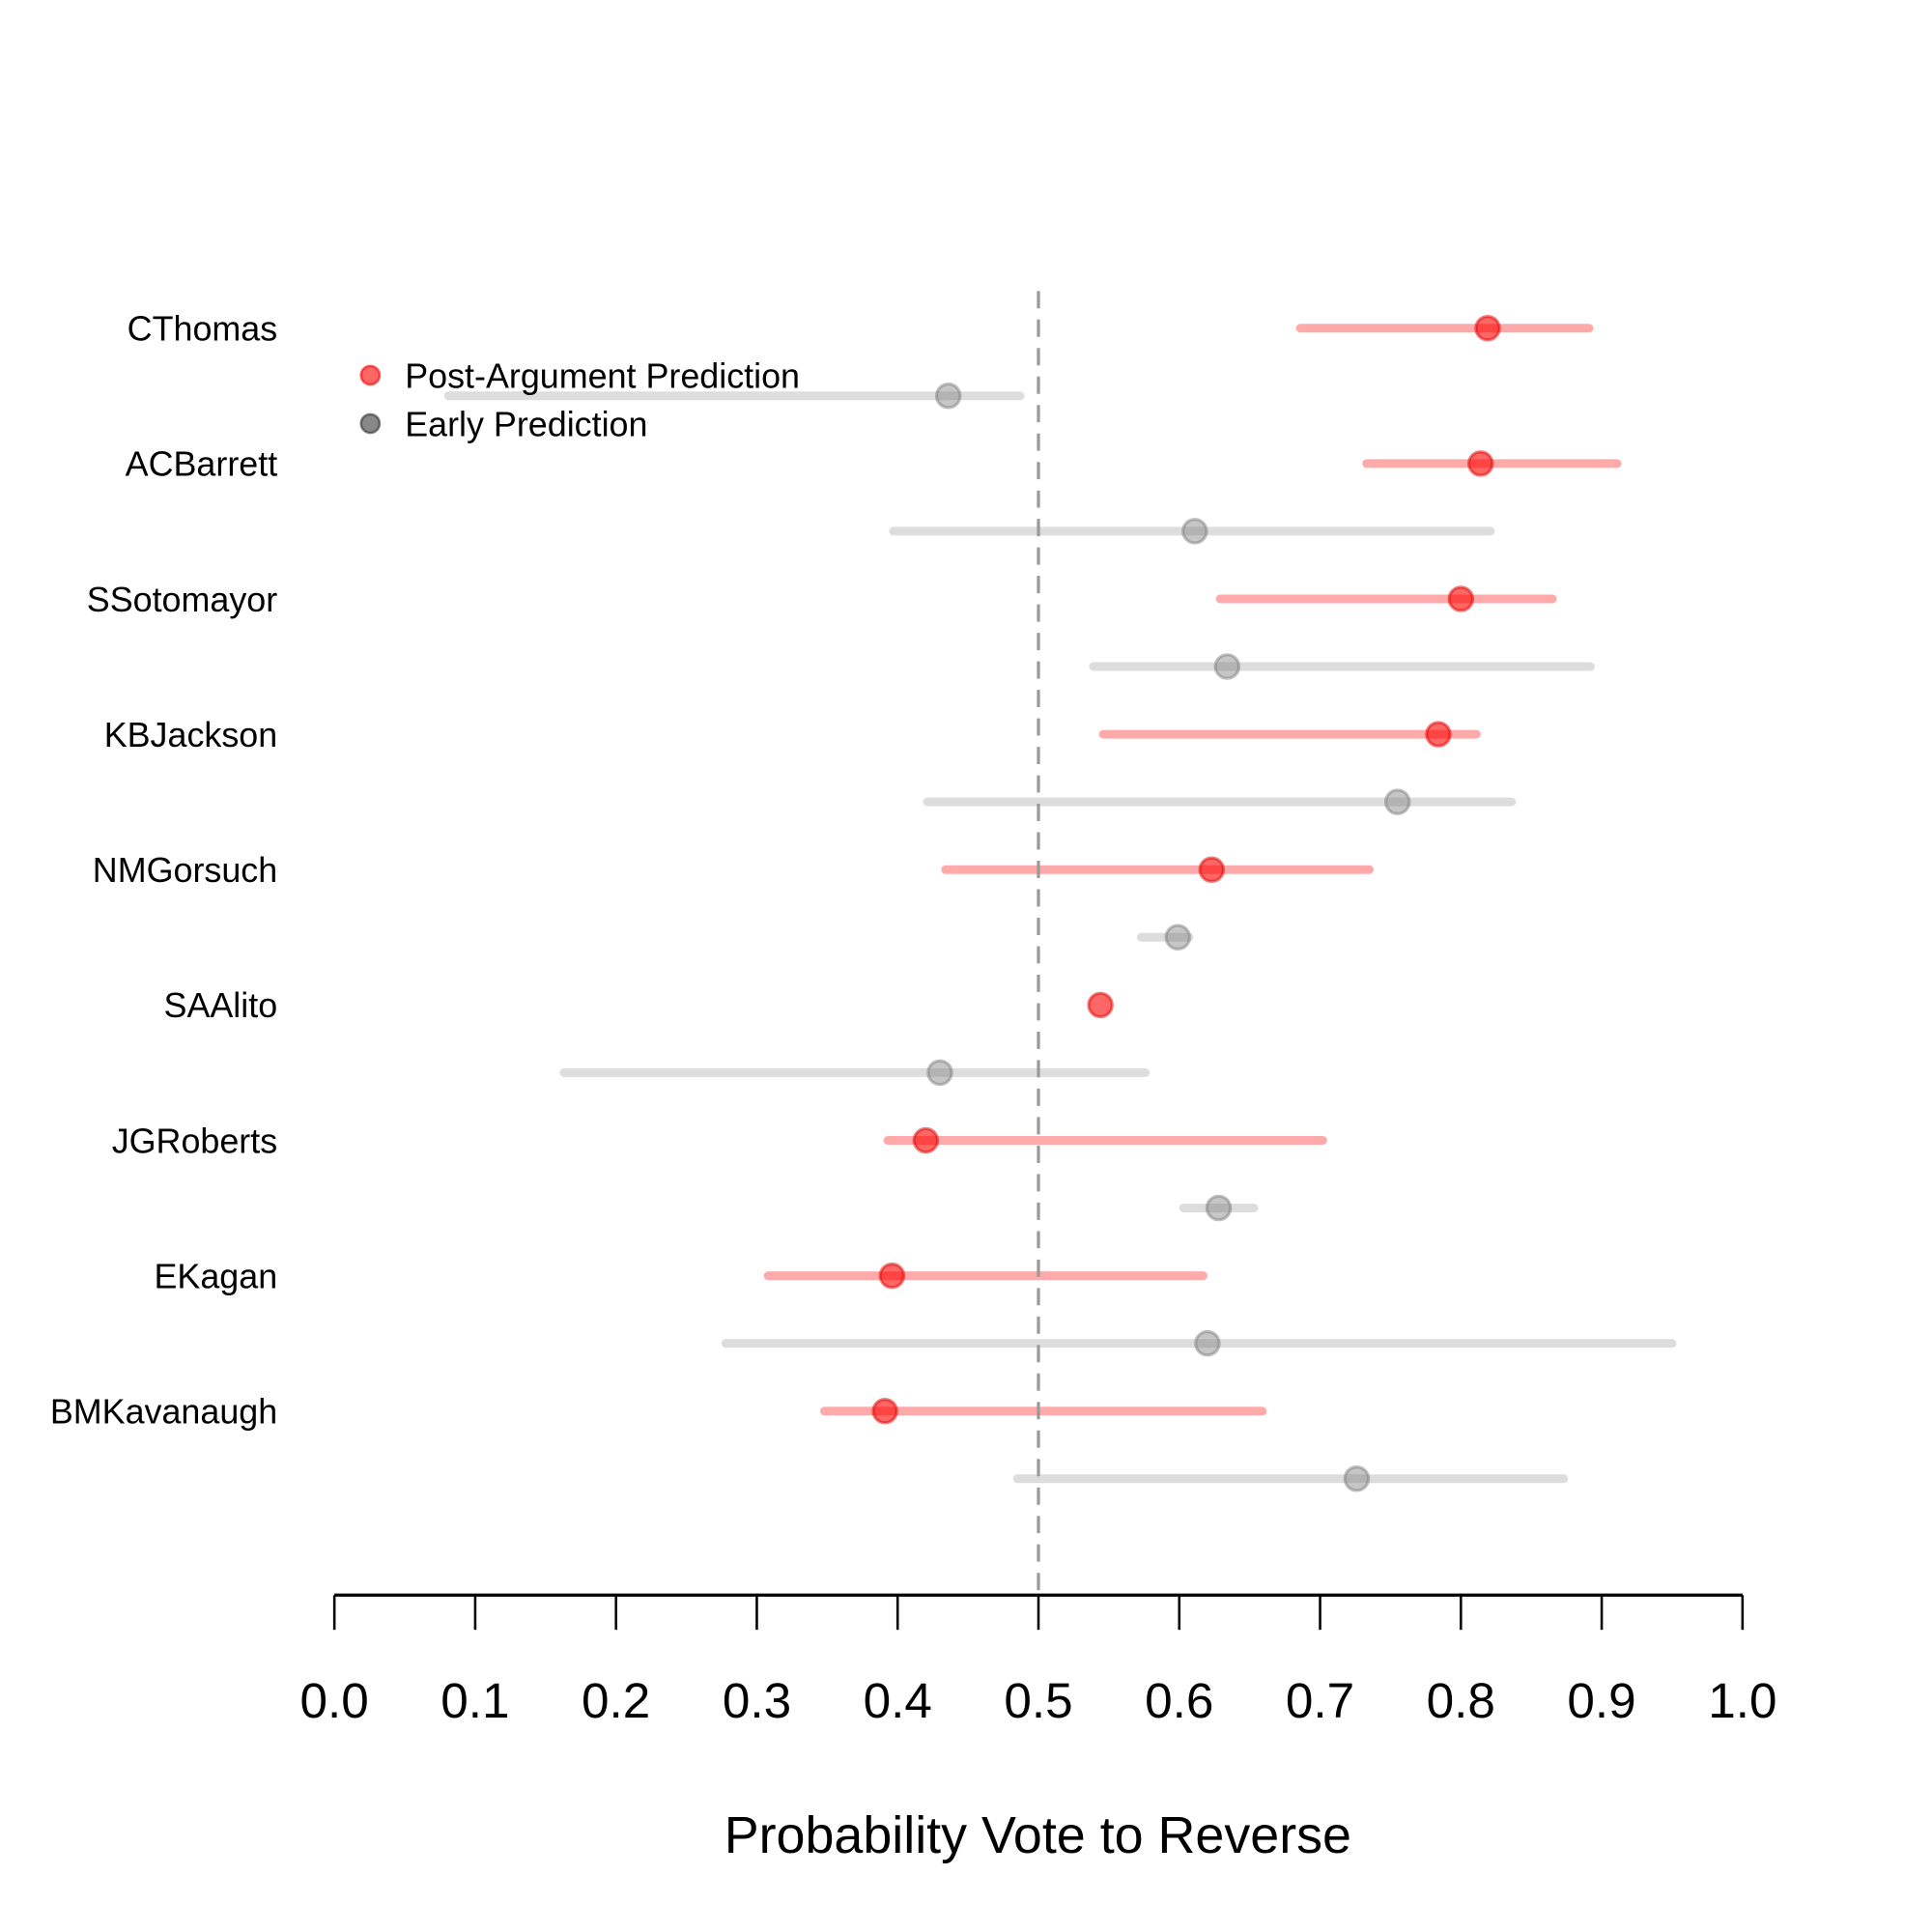  I want to click on justice-label: EKagan, so click(216, 1276).